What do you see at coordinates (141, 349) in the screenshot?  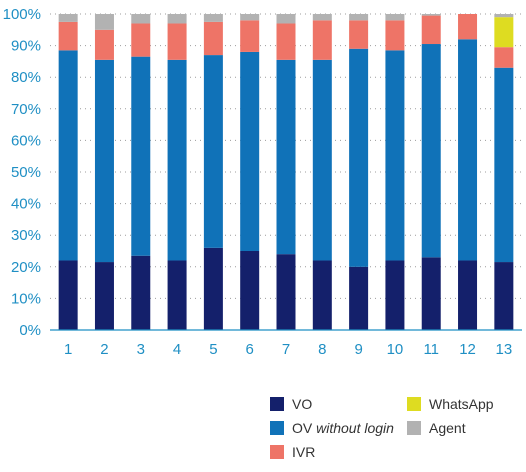 I see `x-tick-label: 3` at bounding box center [141, 349].